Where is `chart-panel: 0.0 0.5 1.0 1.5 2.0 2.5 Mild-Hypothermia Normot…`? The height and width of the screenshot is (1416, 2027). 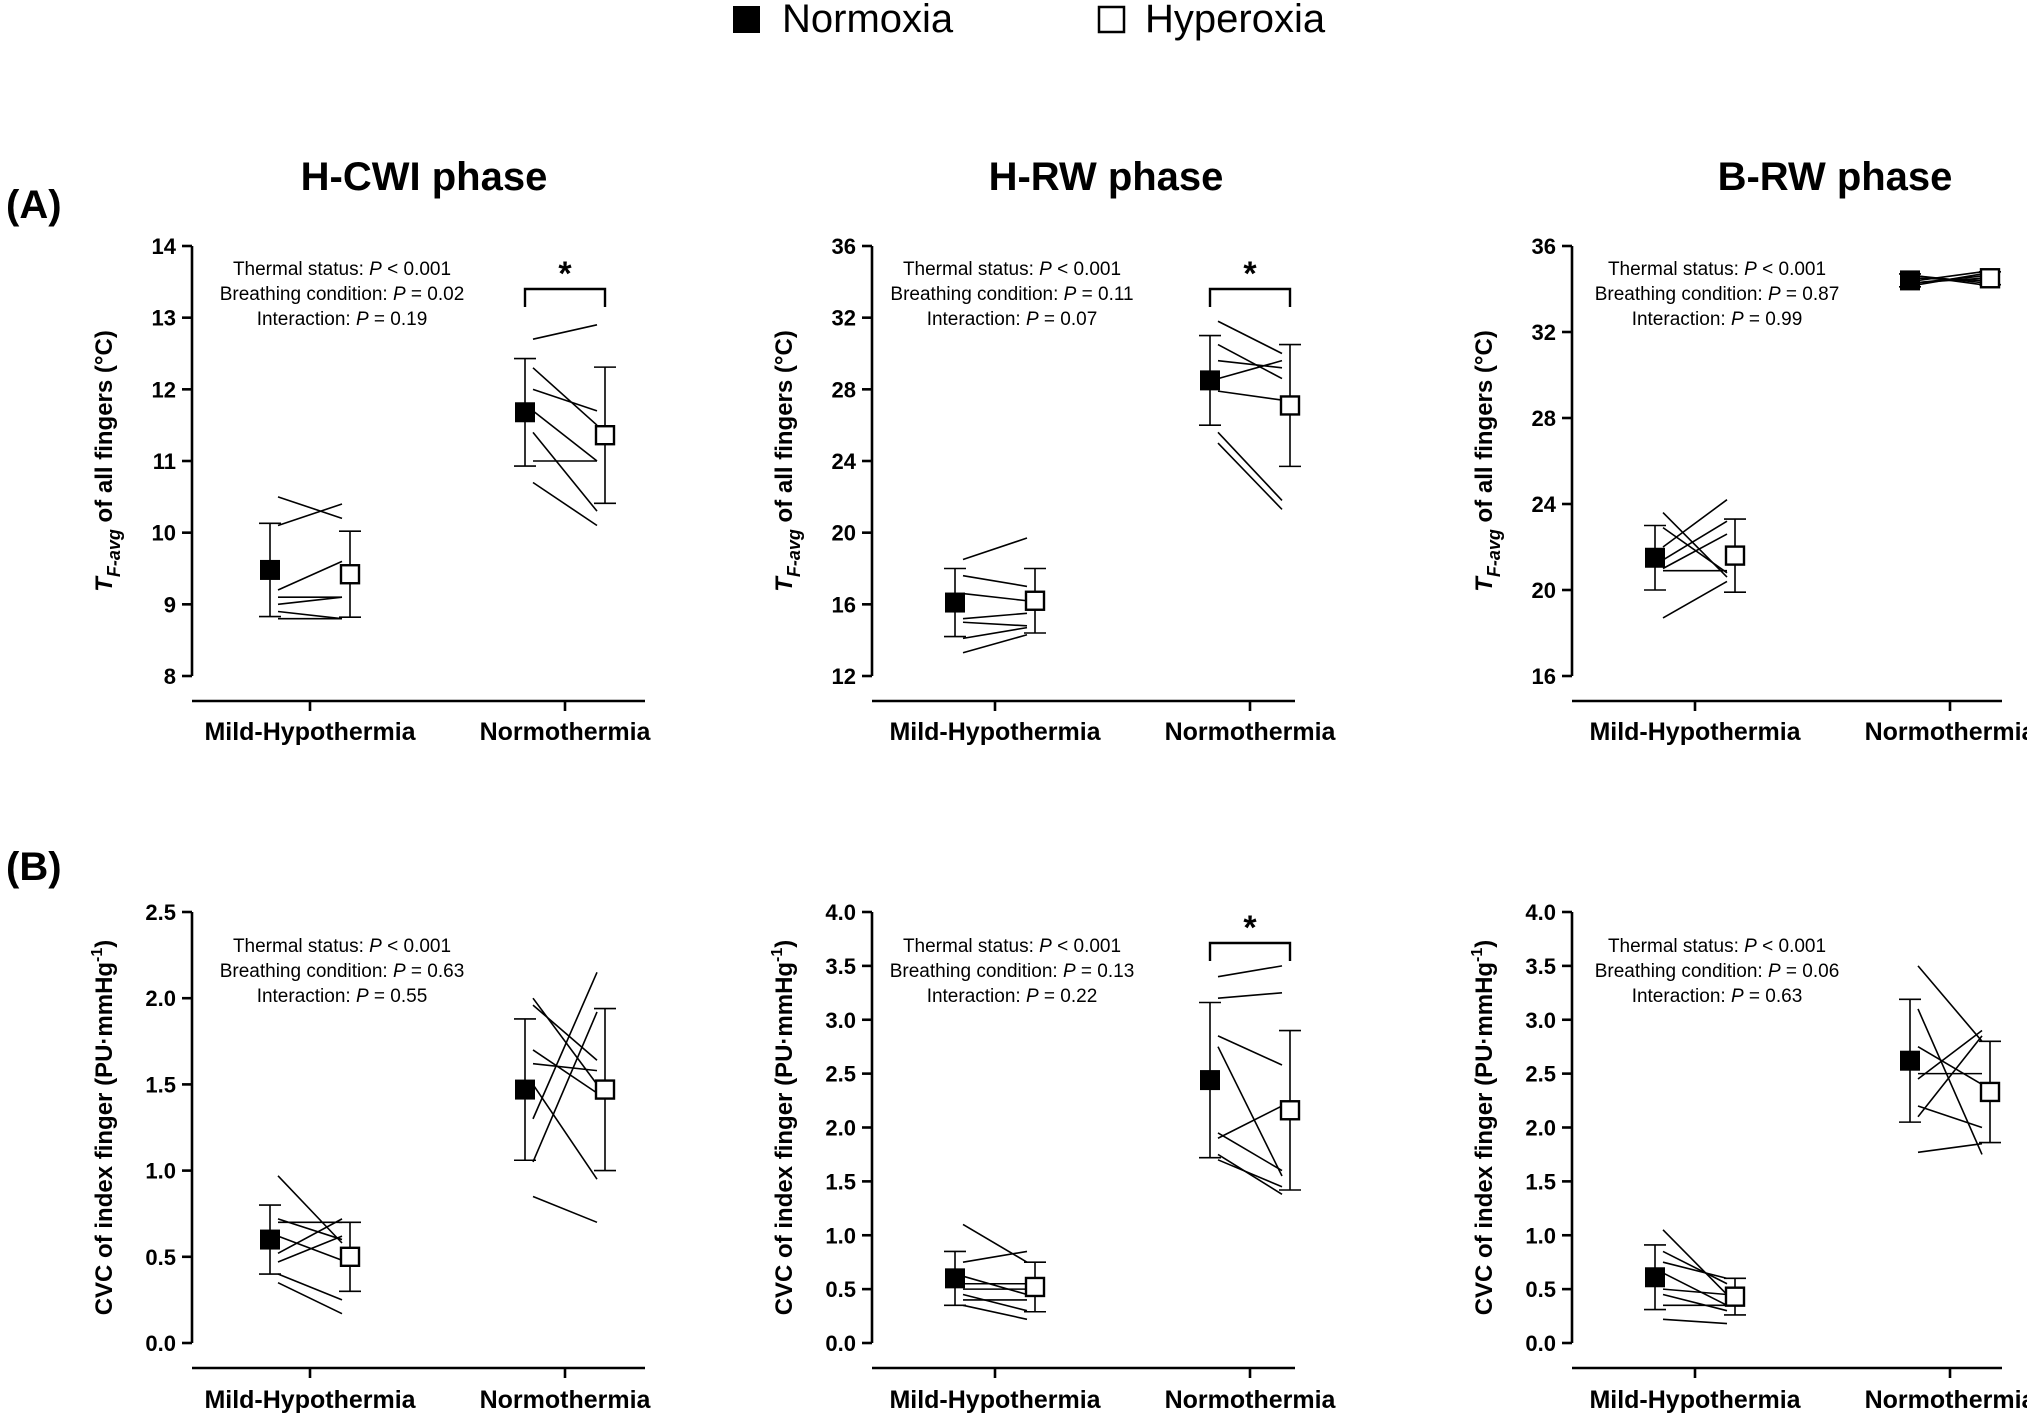 chart-panel: 0.0 0.5 1.0 1.5 2.0 2.5 Mild-Hypothermia Normot… is located at coordinates (370, 1157).